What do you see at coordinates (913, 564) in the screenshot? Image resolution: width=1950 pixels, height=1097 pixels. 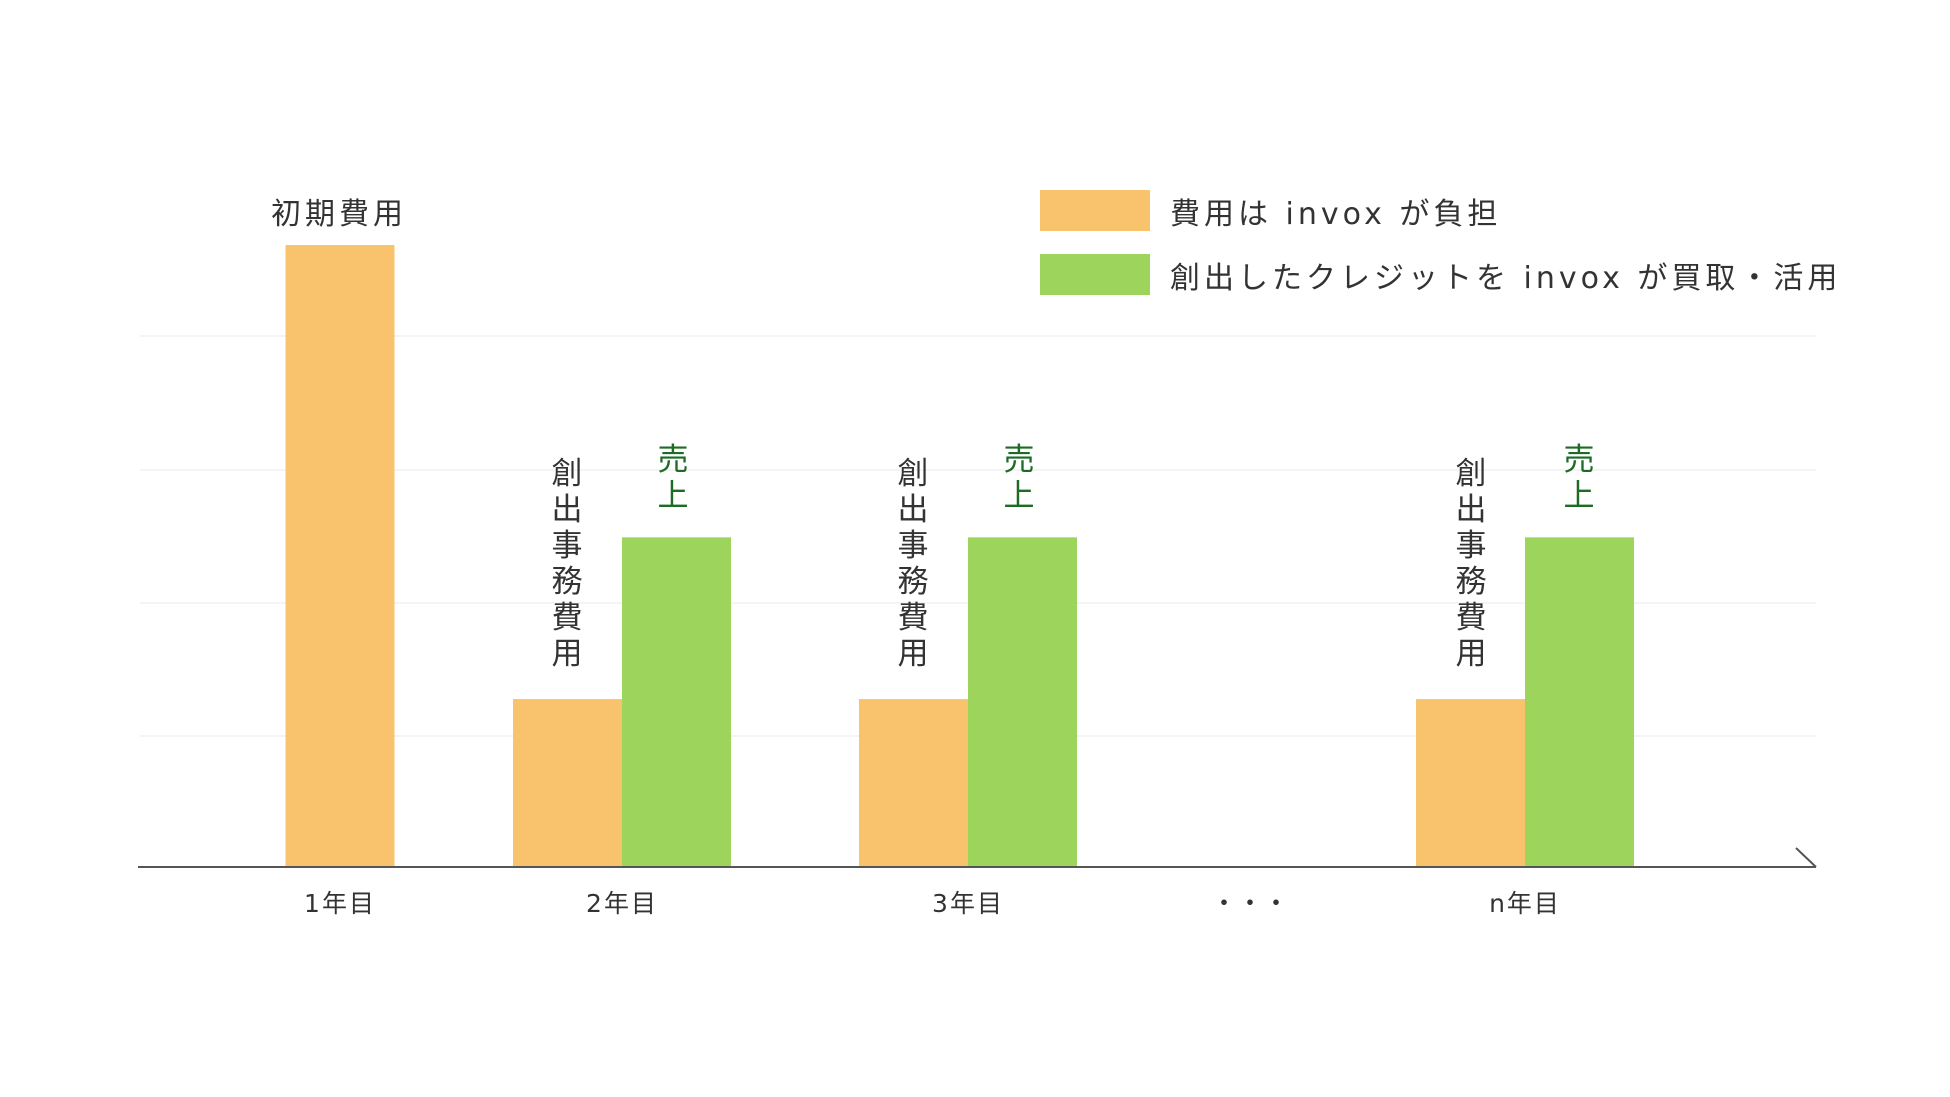 I see `bar-label-office-cost-3: 創出事務費用` at bounding box center [913, 564].